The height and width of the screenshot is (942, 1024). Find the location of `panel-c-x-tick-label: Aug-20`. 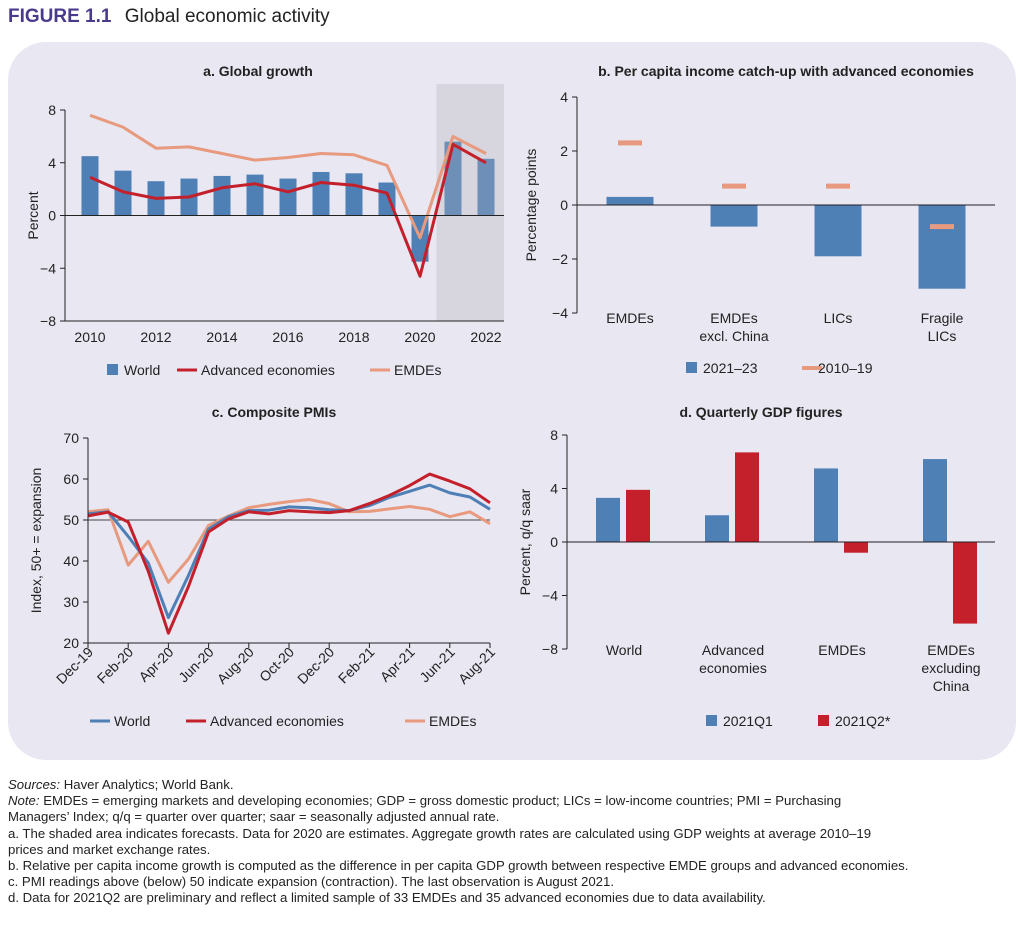

panel-c-x-tick-label: Aug-20 is located at coordinates (235, 665).